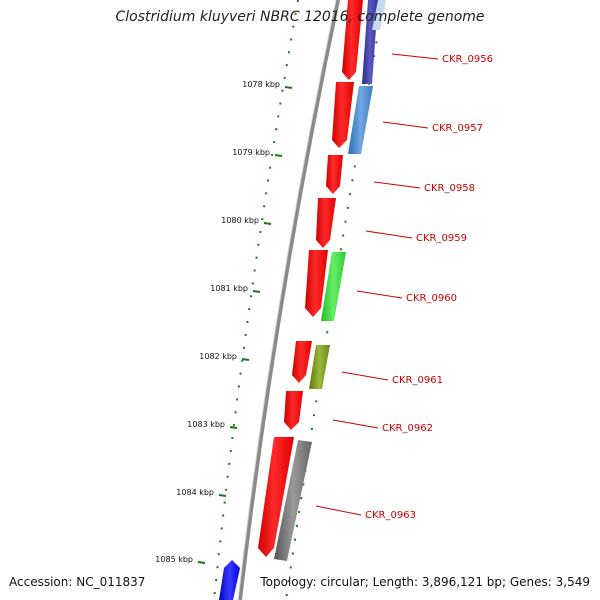 The height and width of the screenshot is (600, 600). I want to click on ruler-tick-label: 1082 kbp, so click(218, 356).